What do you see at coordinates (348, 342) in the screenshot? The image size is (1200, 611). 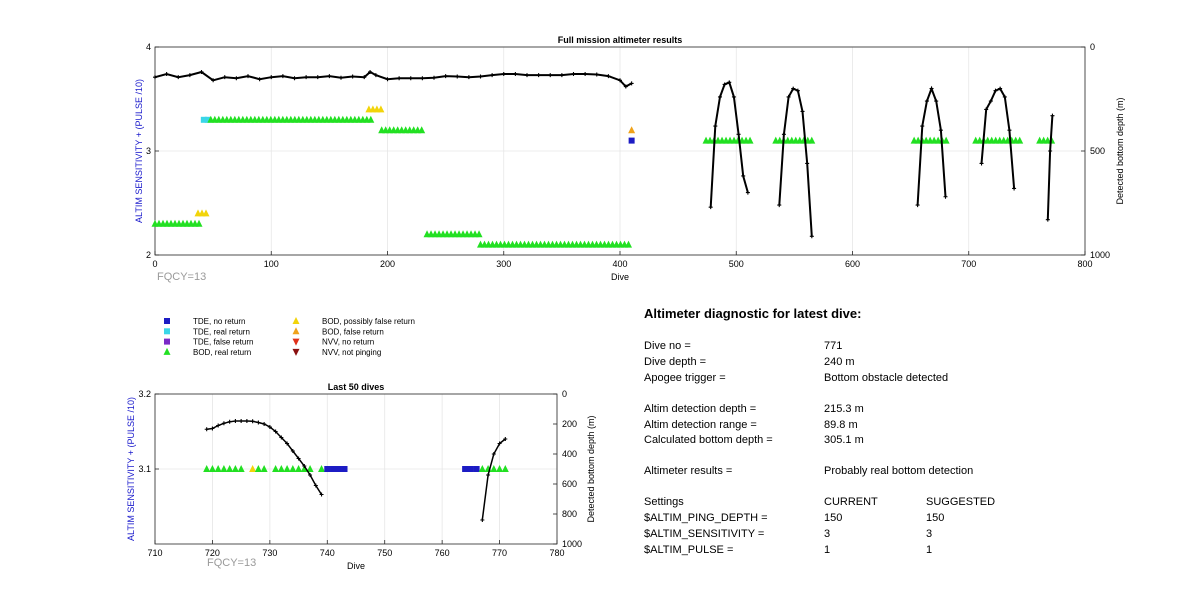 I see `legend-label: NVV, no return` at bounding box center [348, 342].